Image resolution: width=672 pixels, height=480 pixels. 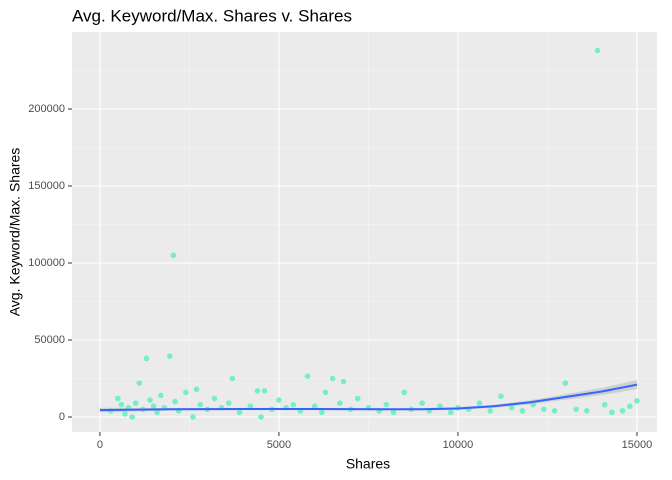 I want to click on x-tick-label: 0, so click(x=100, y=445).